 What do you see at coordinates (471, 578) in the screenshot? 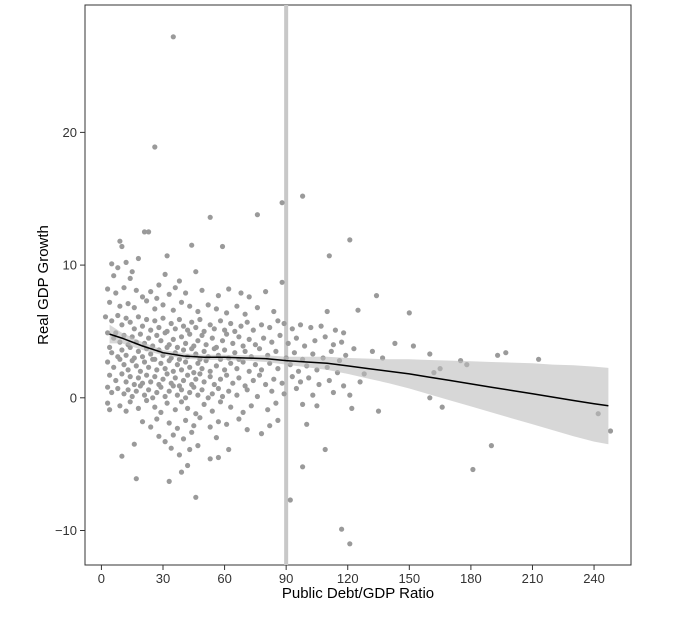
I see `x-tick-label: 180` at bounding box center [471, 578].